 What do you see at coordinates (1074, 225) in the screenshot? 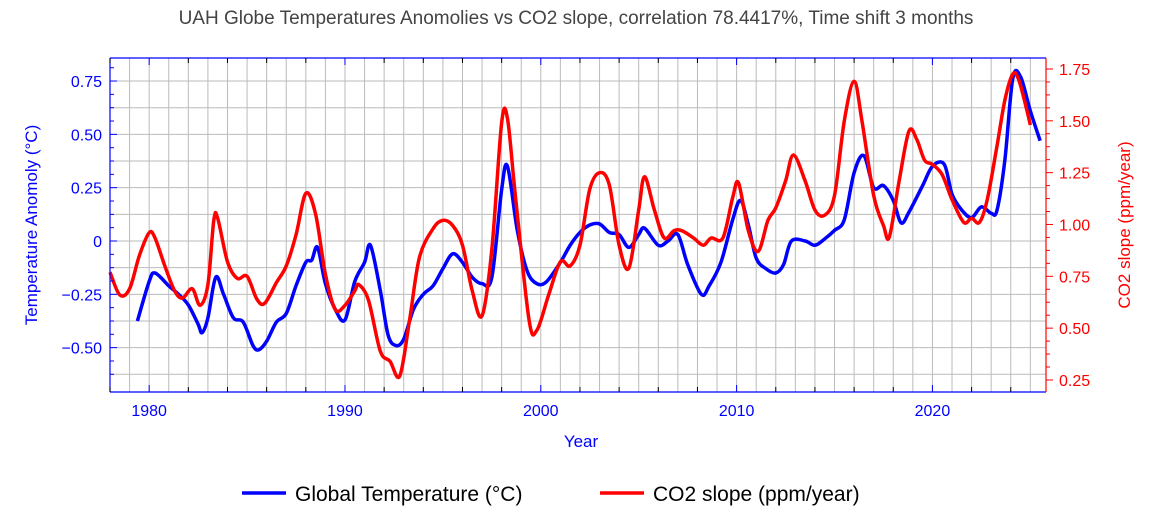
I see `y2-tick-label: 1.00` at bounding box center [1074, 225].